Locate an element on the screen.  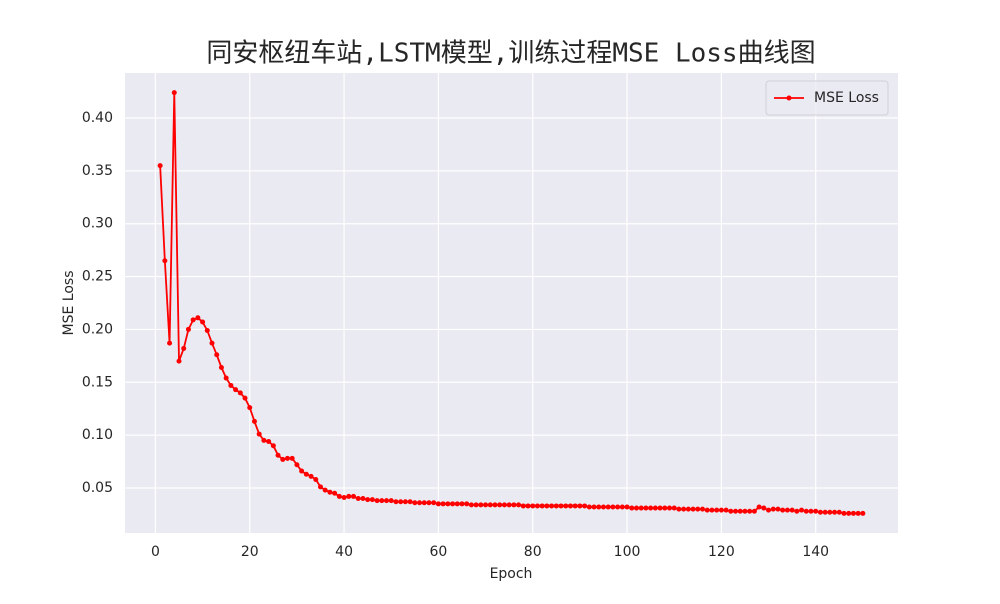
y-tick-label: 0.05 is located at coordinates (97, 488).